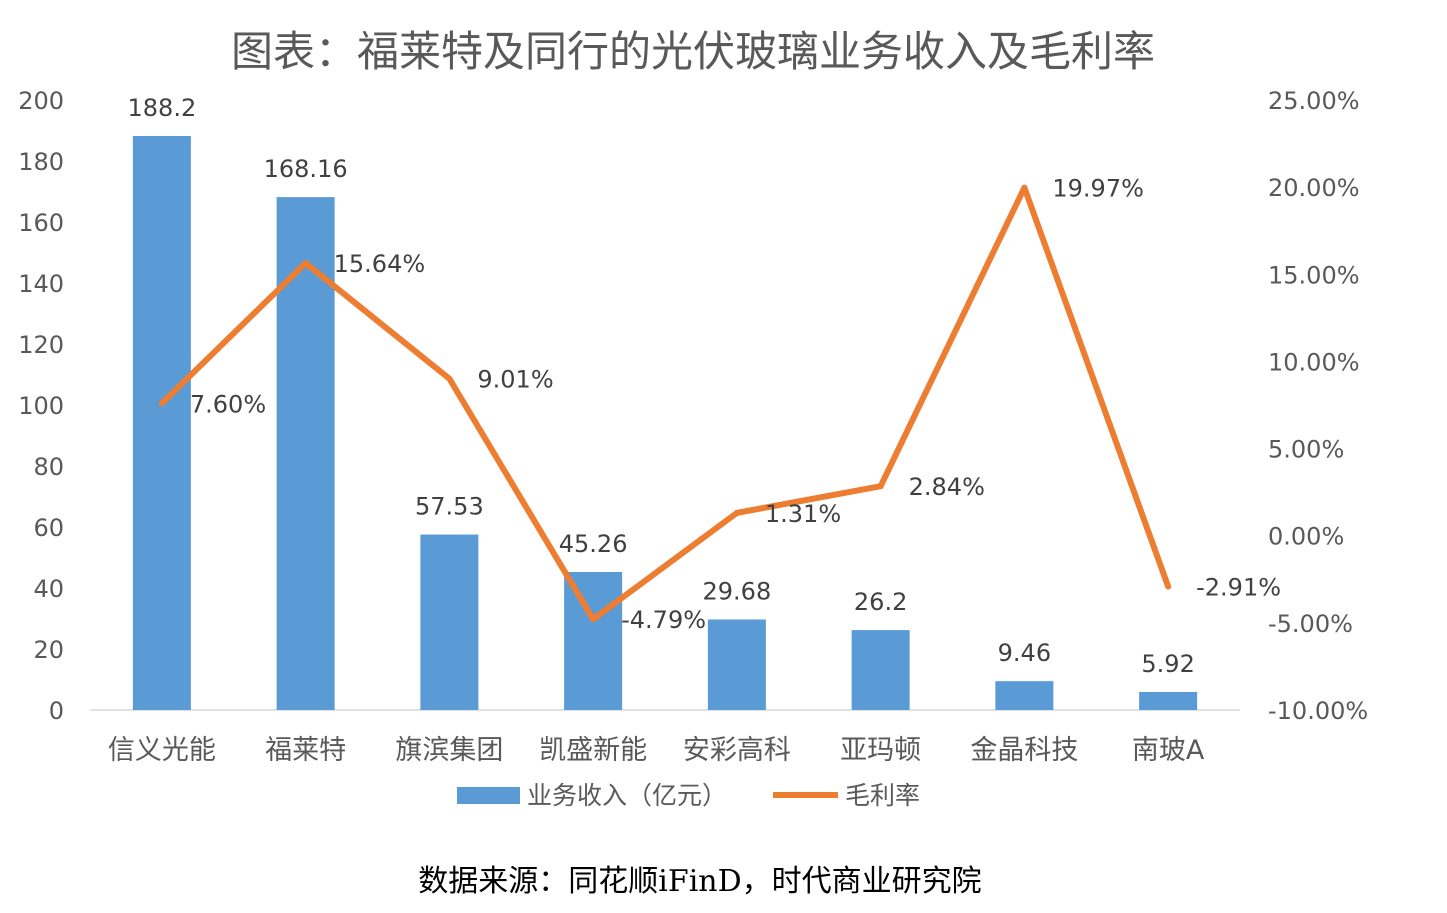 This screenshot has width=1447, height=913. I want to click on source-note: 数据来源：同花顺iFinD，时代商业研究院, so click(699, 881).